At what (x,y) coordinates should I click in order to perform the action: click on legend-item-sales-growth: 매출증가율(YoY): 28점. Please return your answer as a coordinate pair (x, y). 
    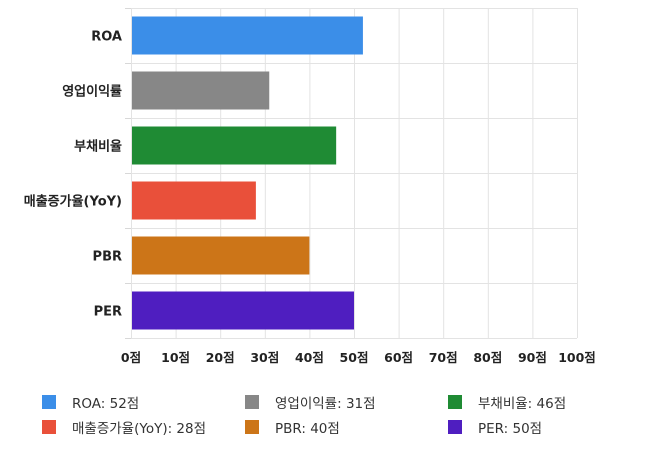
    Looking at the image, I should click on (124, 427).